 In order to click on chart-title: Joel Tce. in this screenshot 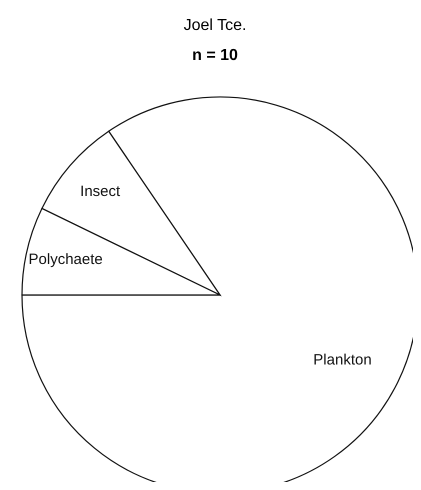, I will do `click(215, 25)`.